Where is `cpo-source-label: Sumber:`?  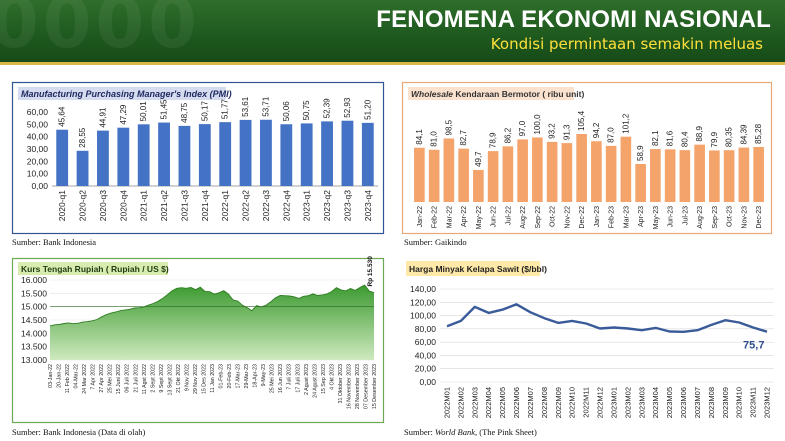 cpo-source-label: Sumber: is located at coordinates (418, 432).